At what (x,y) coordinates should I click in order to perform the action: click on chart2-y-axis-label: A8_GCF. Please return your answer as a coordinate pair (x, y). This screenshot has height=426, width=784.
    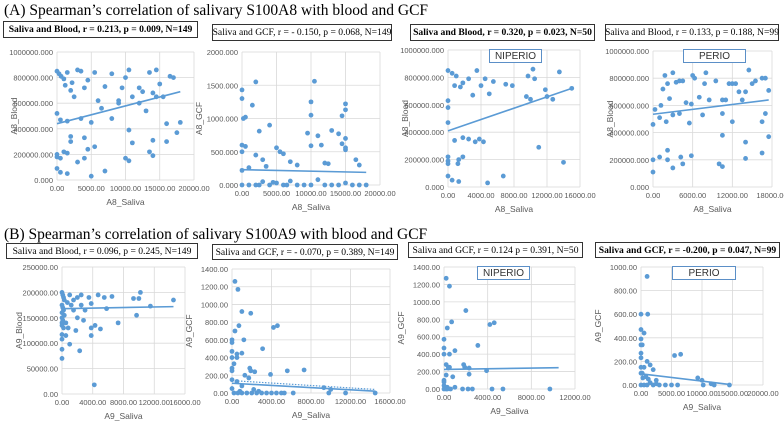
    Looking at the image, I should click on (199, 118).